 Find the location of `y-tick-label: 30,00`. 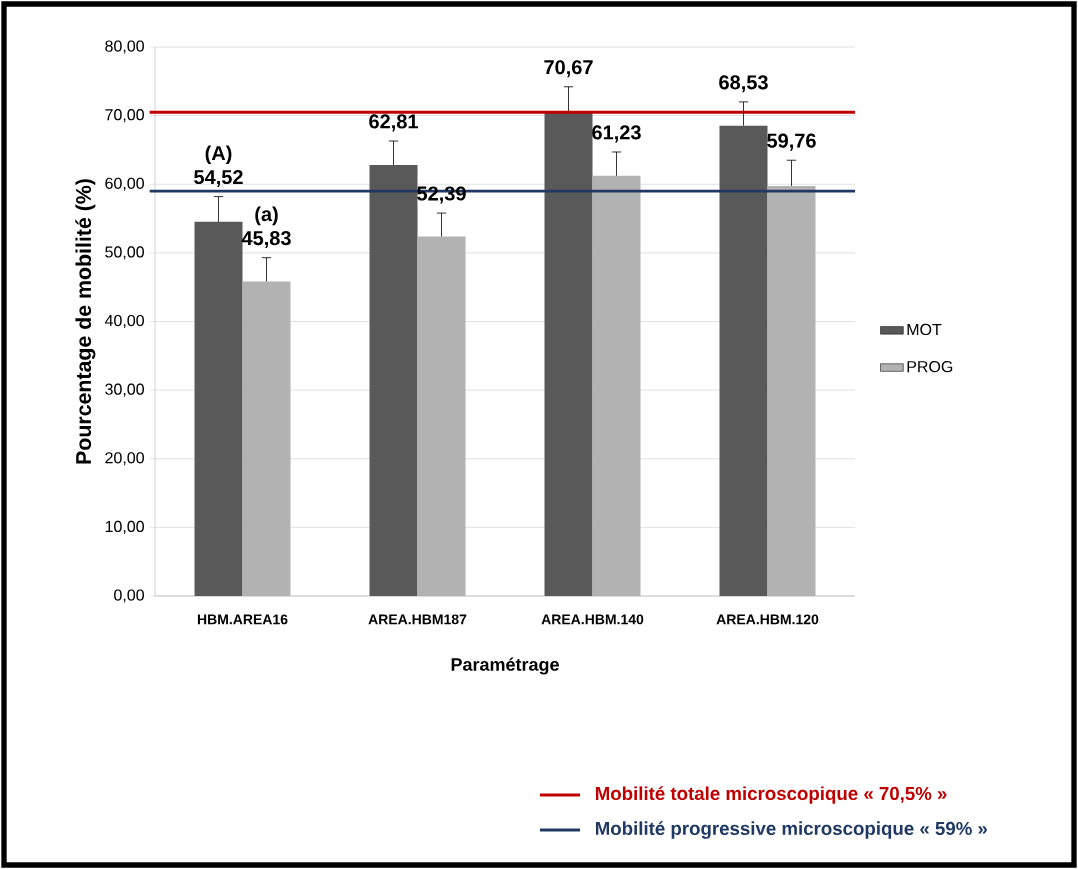

y-tick-label: 30,00 is located at coordinates (124, 390).